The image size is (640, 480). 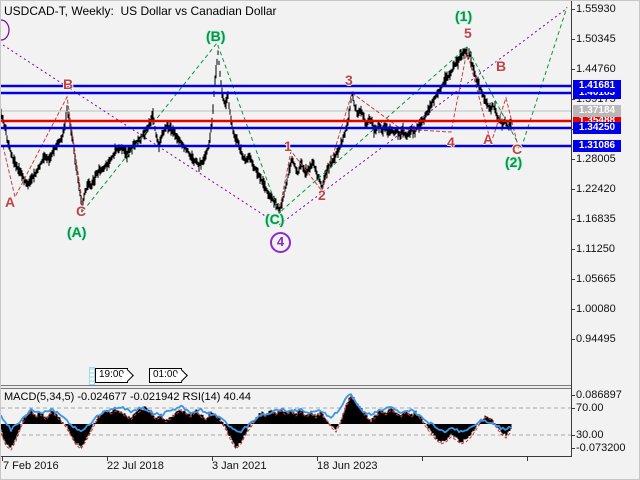 I want to click on price-badge-1.34250: 1.34250, so click(x=597, y=128).